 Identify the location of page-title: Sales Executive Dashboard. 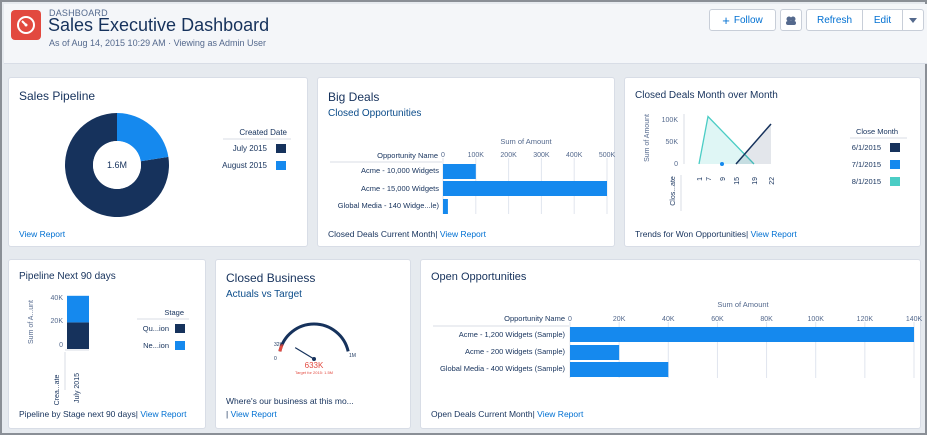
(159, 25).